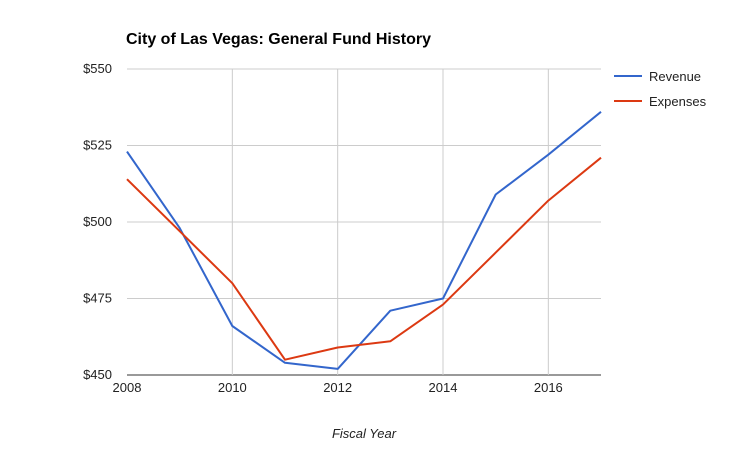  What do you see at coordinates (278, 39) in the screenshot?
I see `chart-title: City of Las Vegas: General Fund History` at bounding box center [278, 39].